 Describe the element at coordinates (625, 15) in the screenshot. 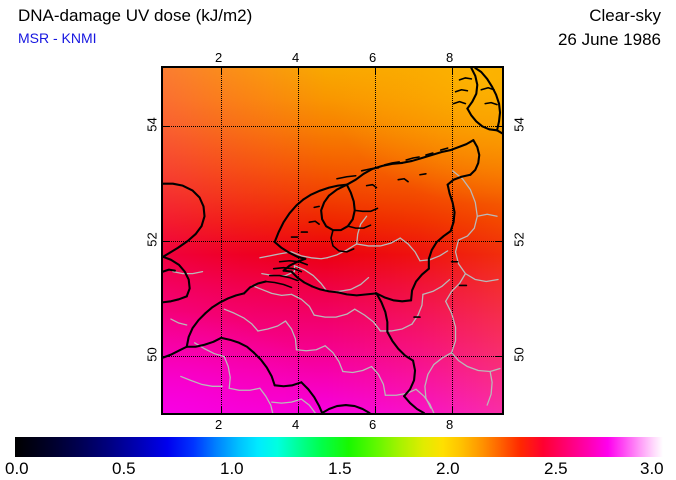

I see `sky-condition-label: Clear-sky` at that location.